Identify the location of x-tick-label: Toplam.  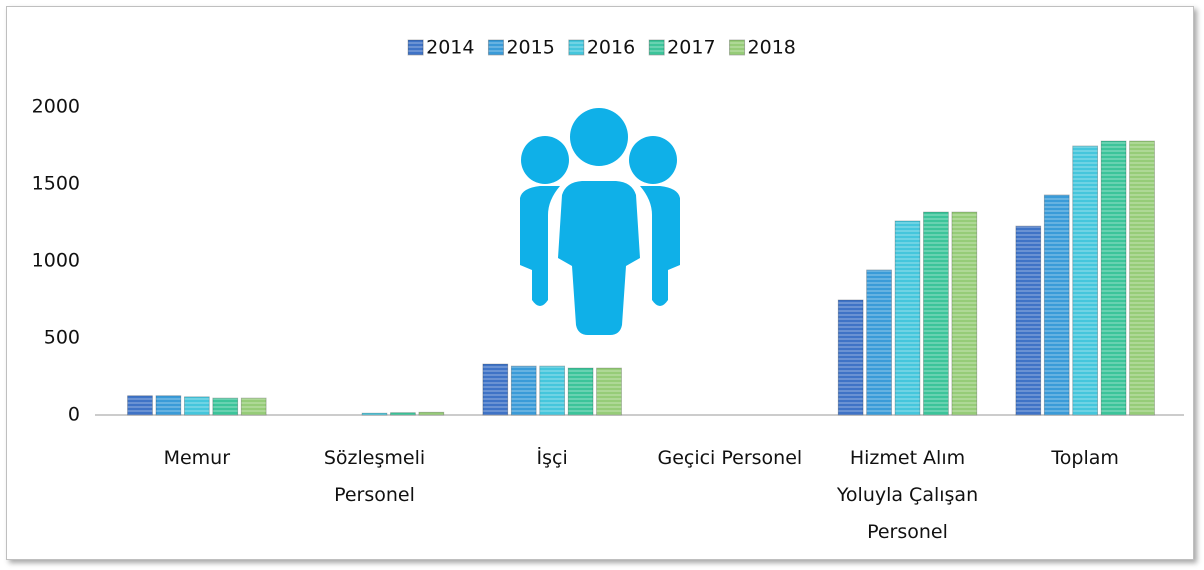
(1085, 458).